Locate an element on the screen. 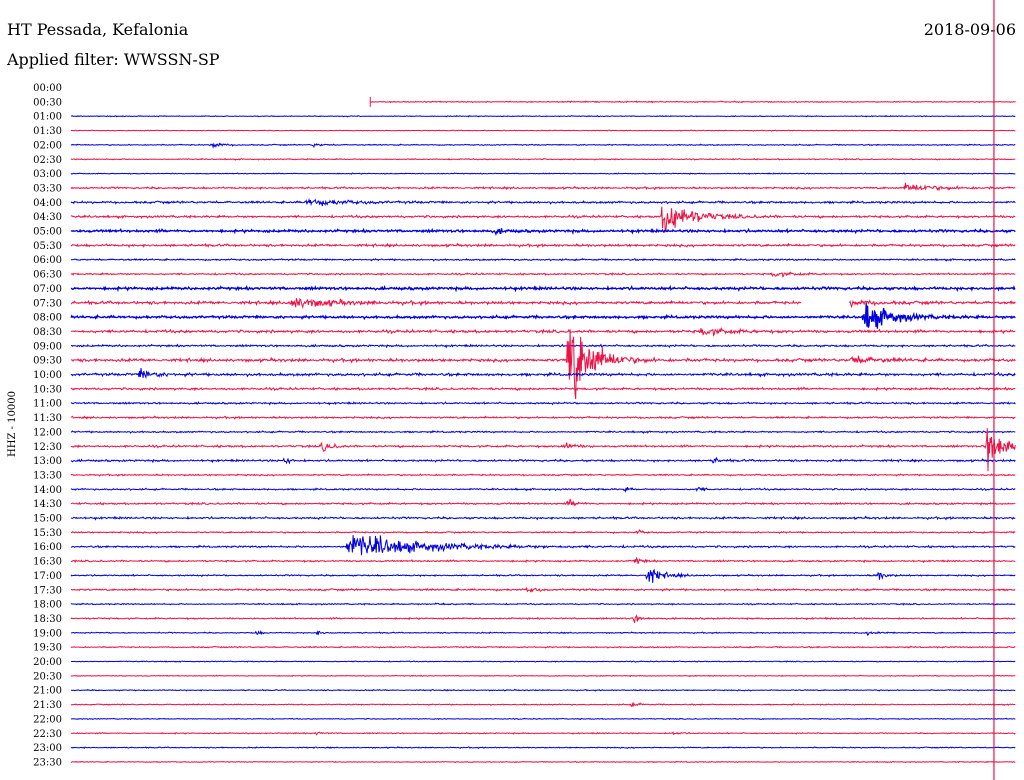  time-tick-label: 01:00 is located at coordinates (47, 117).